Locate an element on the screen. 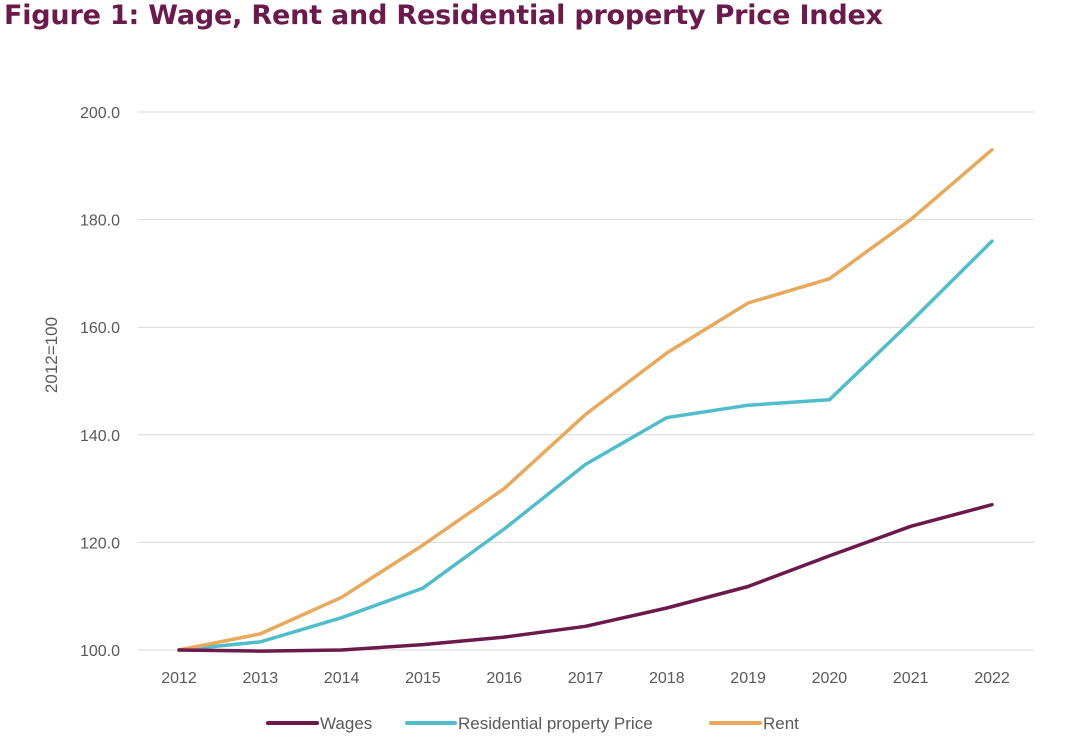  x-tick-label: 2012 is located at coordinates (179, 678).